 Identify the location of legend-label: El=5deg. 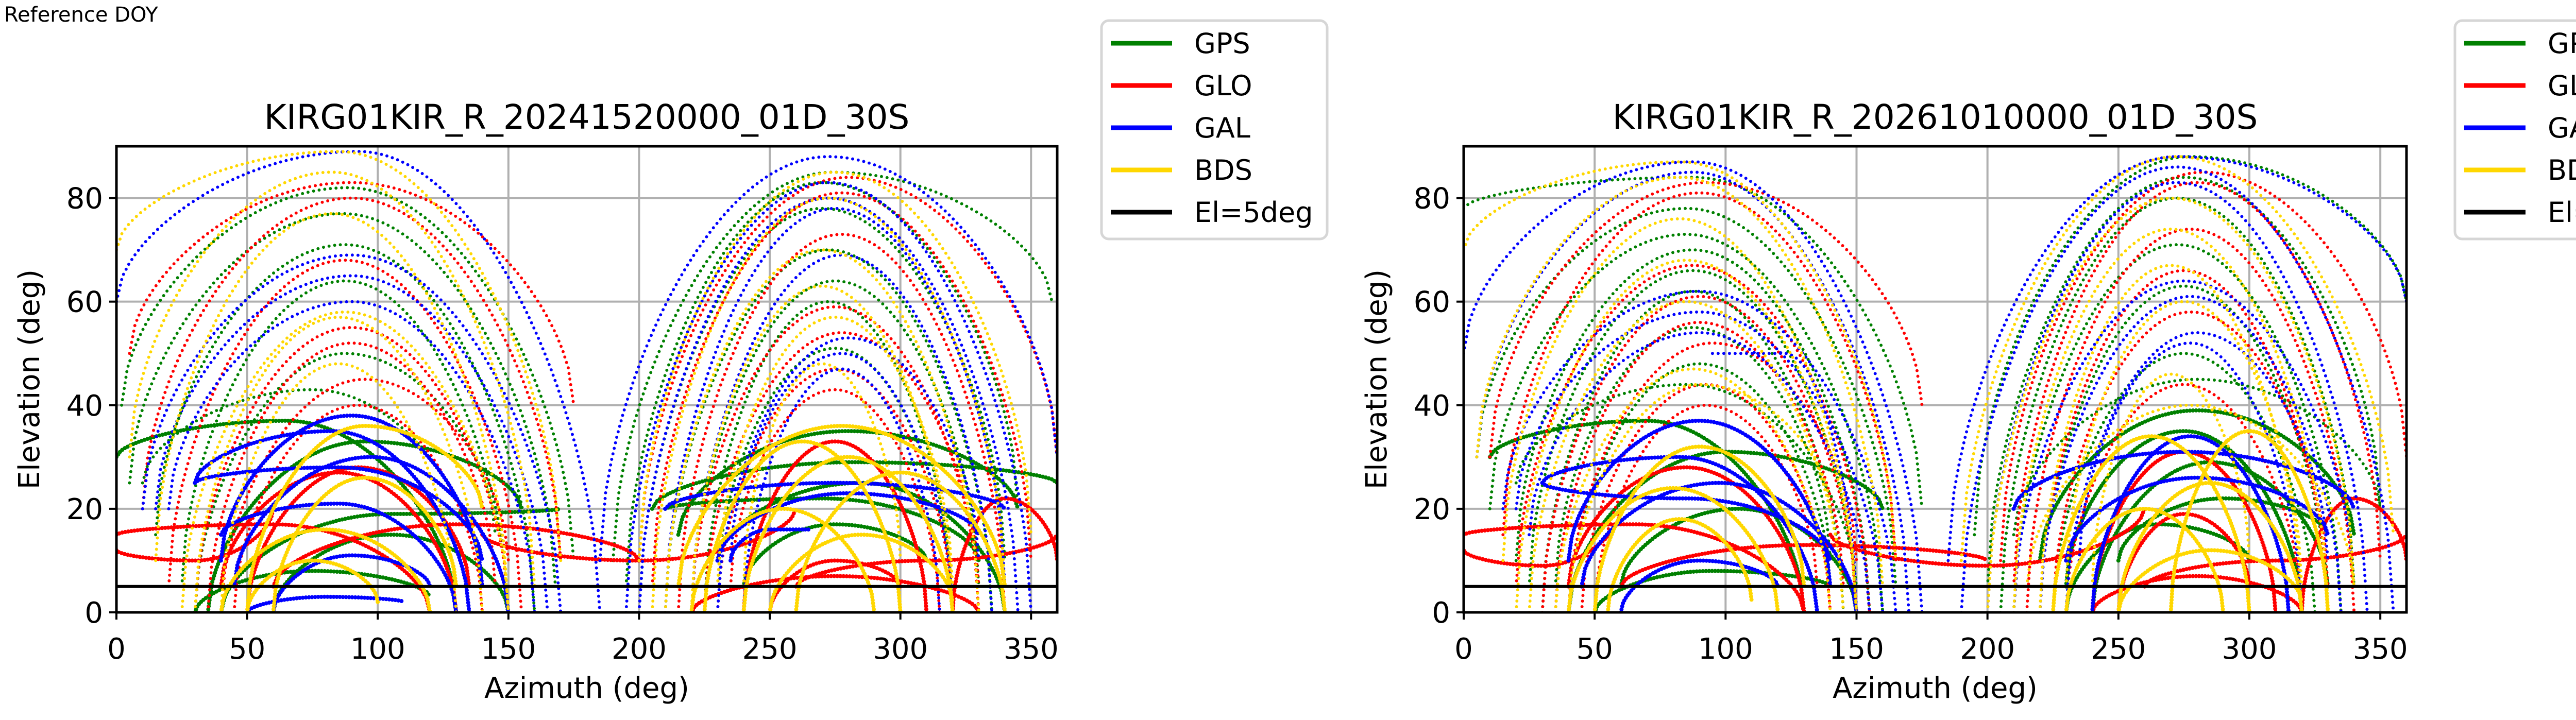
(2562, 212).